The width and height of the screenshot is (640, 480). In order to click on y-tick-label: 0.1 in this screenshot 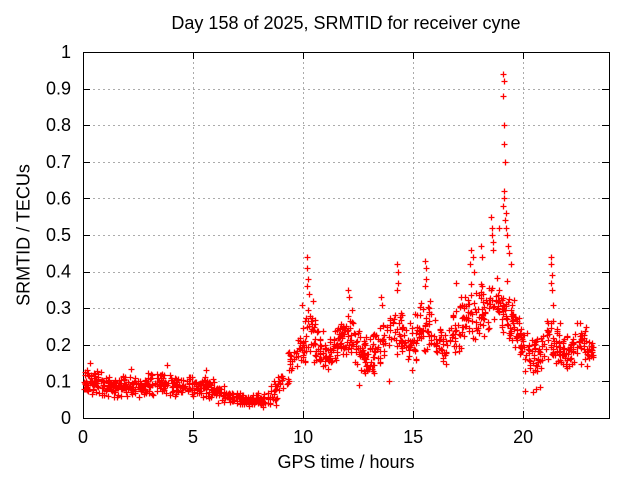, I will do `click(58, 381)`.